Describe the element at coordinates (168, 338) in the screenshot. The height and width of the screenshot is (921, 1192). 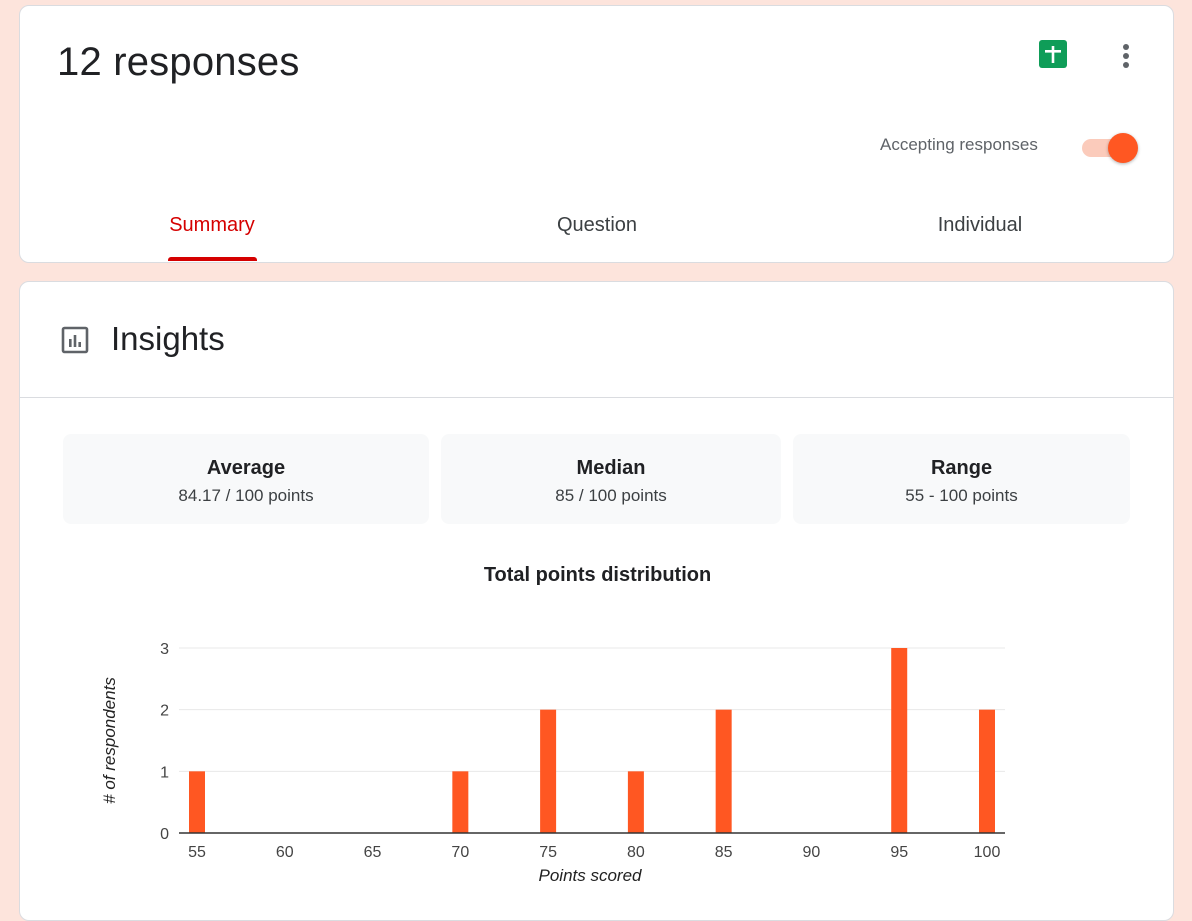
I see `insights-title: Insights` at that location.